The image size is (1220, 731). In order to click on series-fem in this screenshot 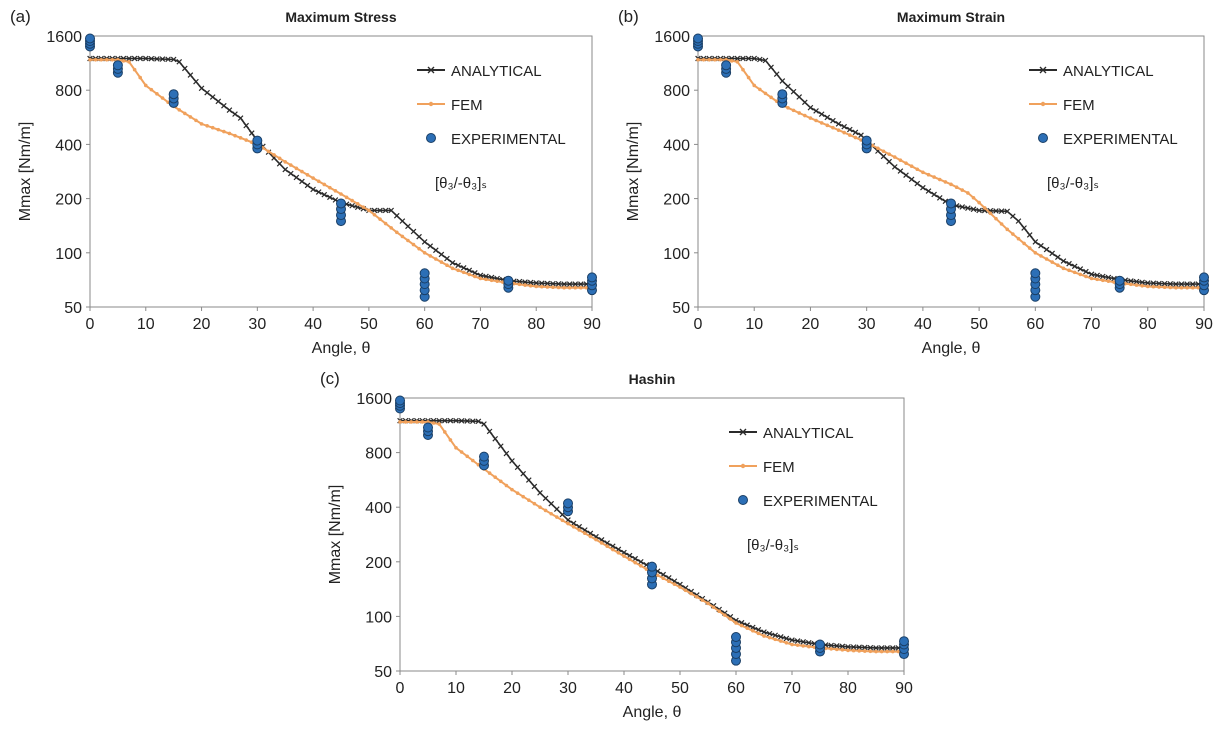, I will do `click(951, 174)`.